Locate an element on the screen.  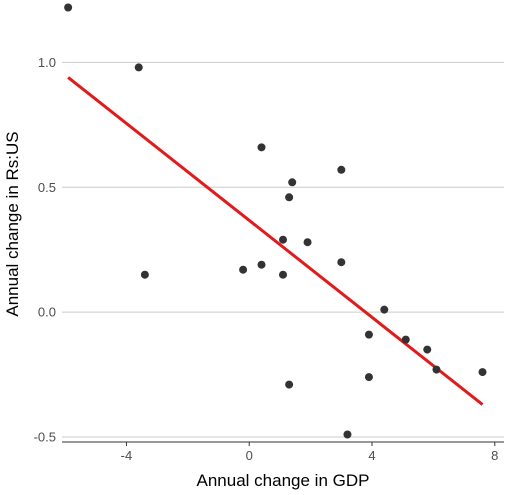
x-tick-label: -4 is located at coordinates (127, 455).